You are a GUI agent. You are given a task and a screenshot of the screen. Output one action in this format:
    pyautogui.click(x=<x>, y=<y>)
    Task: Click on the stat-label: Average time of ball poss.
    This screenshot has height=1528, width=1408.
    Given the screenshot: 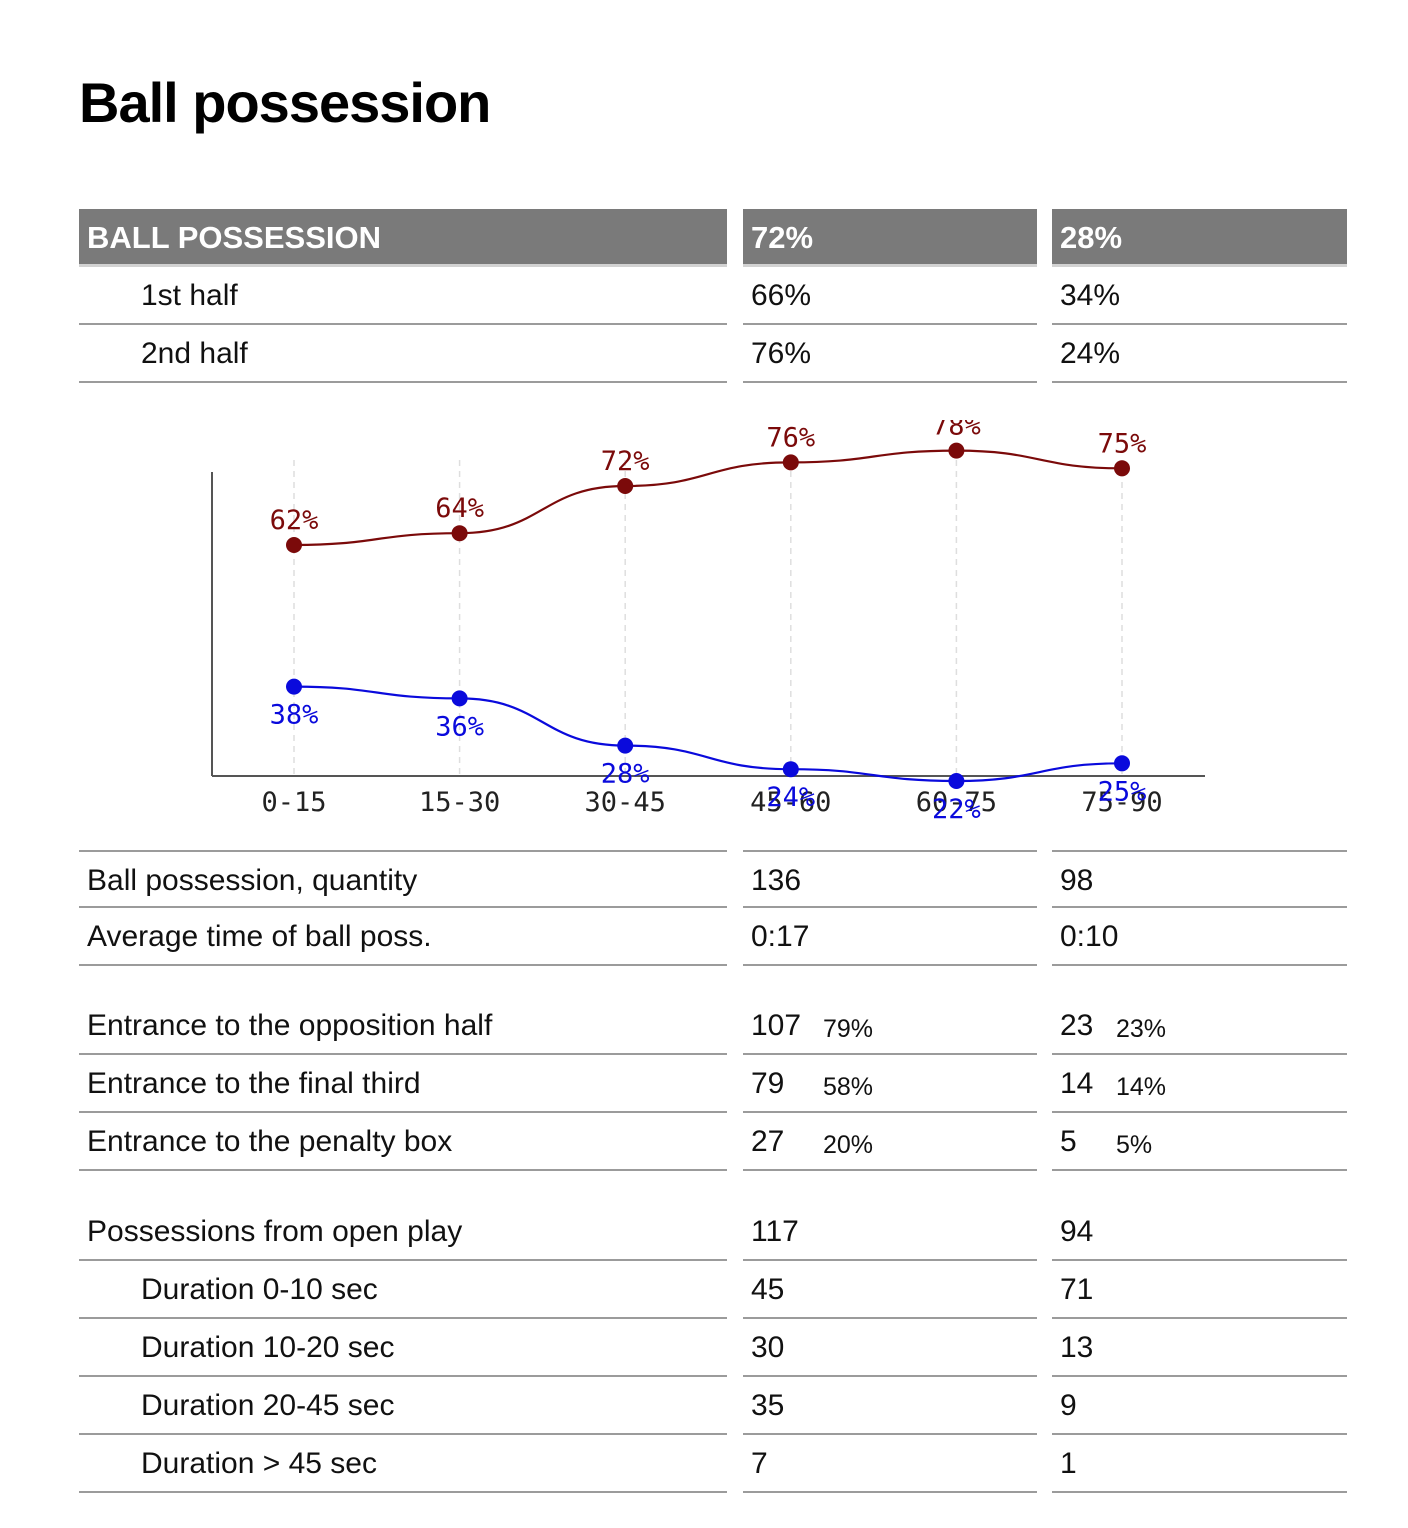 What is the action you would take?
    pyautogui.click(x=403, y=937)
    